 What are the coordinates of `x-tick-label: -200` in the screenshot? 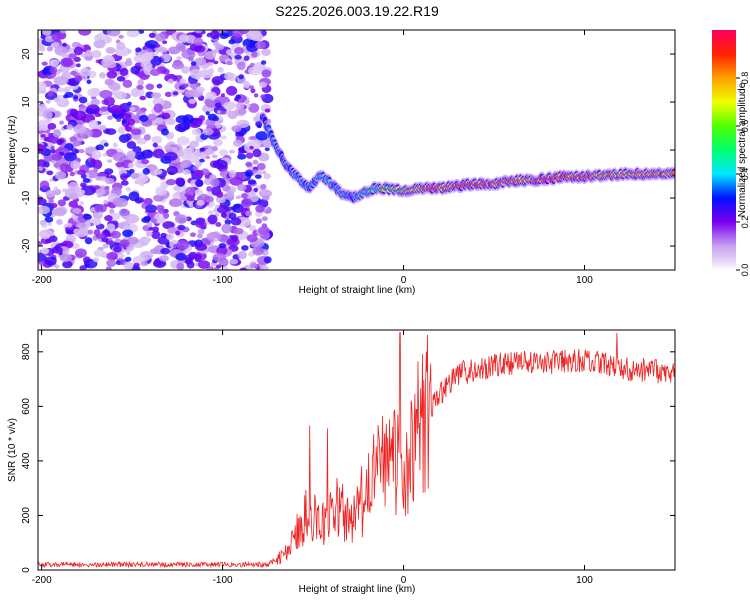 It's located at (42, 580).